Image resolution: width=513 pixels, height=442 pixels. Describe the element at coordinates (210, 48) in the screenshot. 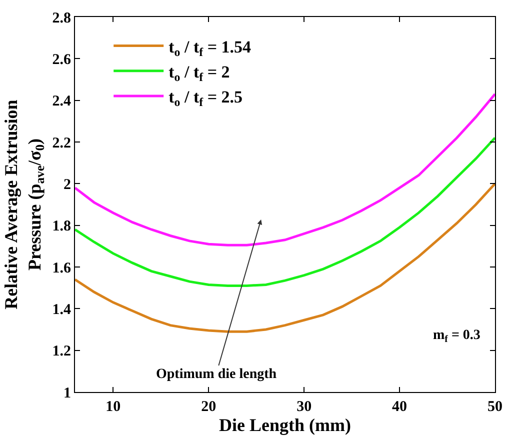

I see `legend-label: t$_{o}$ / t$_{f}$ = 1.54` at that location.